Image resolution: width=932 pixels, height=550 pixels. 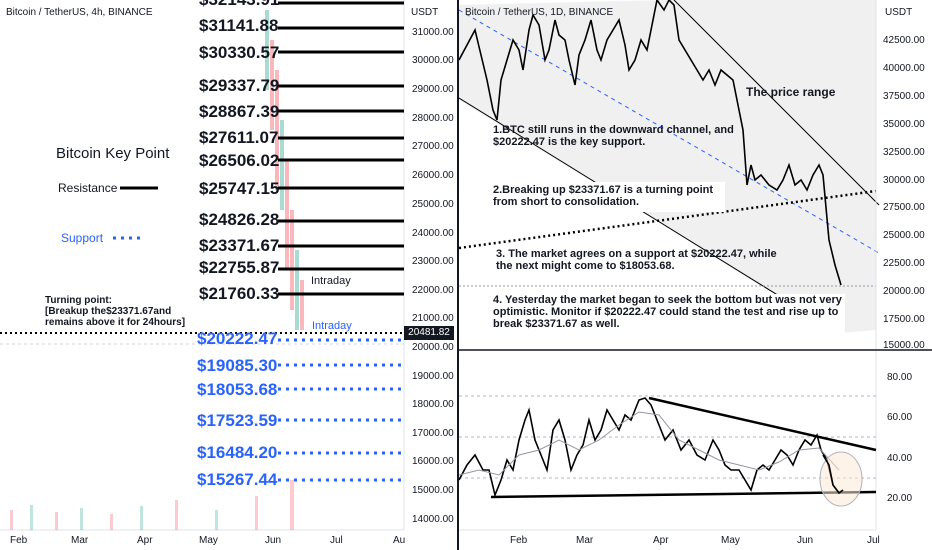 I want to click on right-price-tick: 32500.00, so click(x=904, y=152).